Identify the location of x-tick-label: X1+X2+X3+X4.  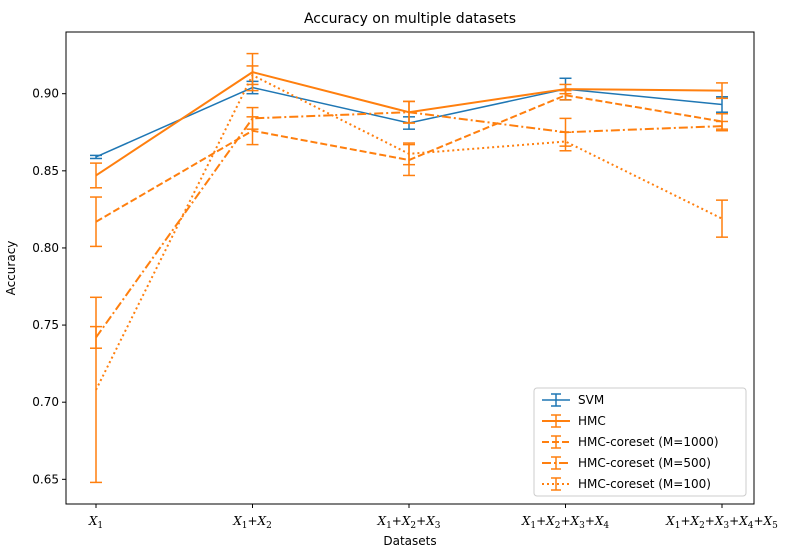
(565, 522).